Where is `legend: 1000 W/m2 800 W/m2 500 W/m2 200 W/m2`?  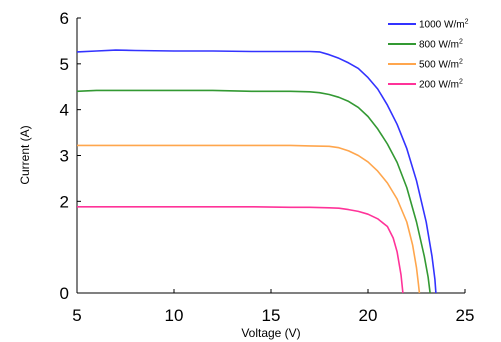 legend: 1000 W/m2 800 W/m2 500 W/m2 200 W/m2 is located at coordinates (428, 55).